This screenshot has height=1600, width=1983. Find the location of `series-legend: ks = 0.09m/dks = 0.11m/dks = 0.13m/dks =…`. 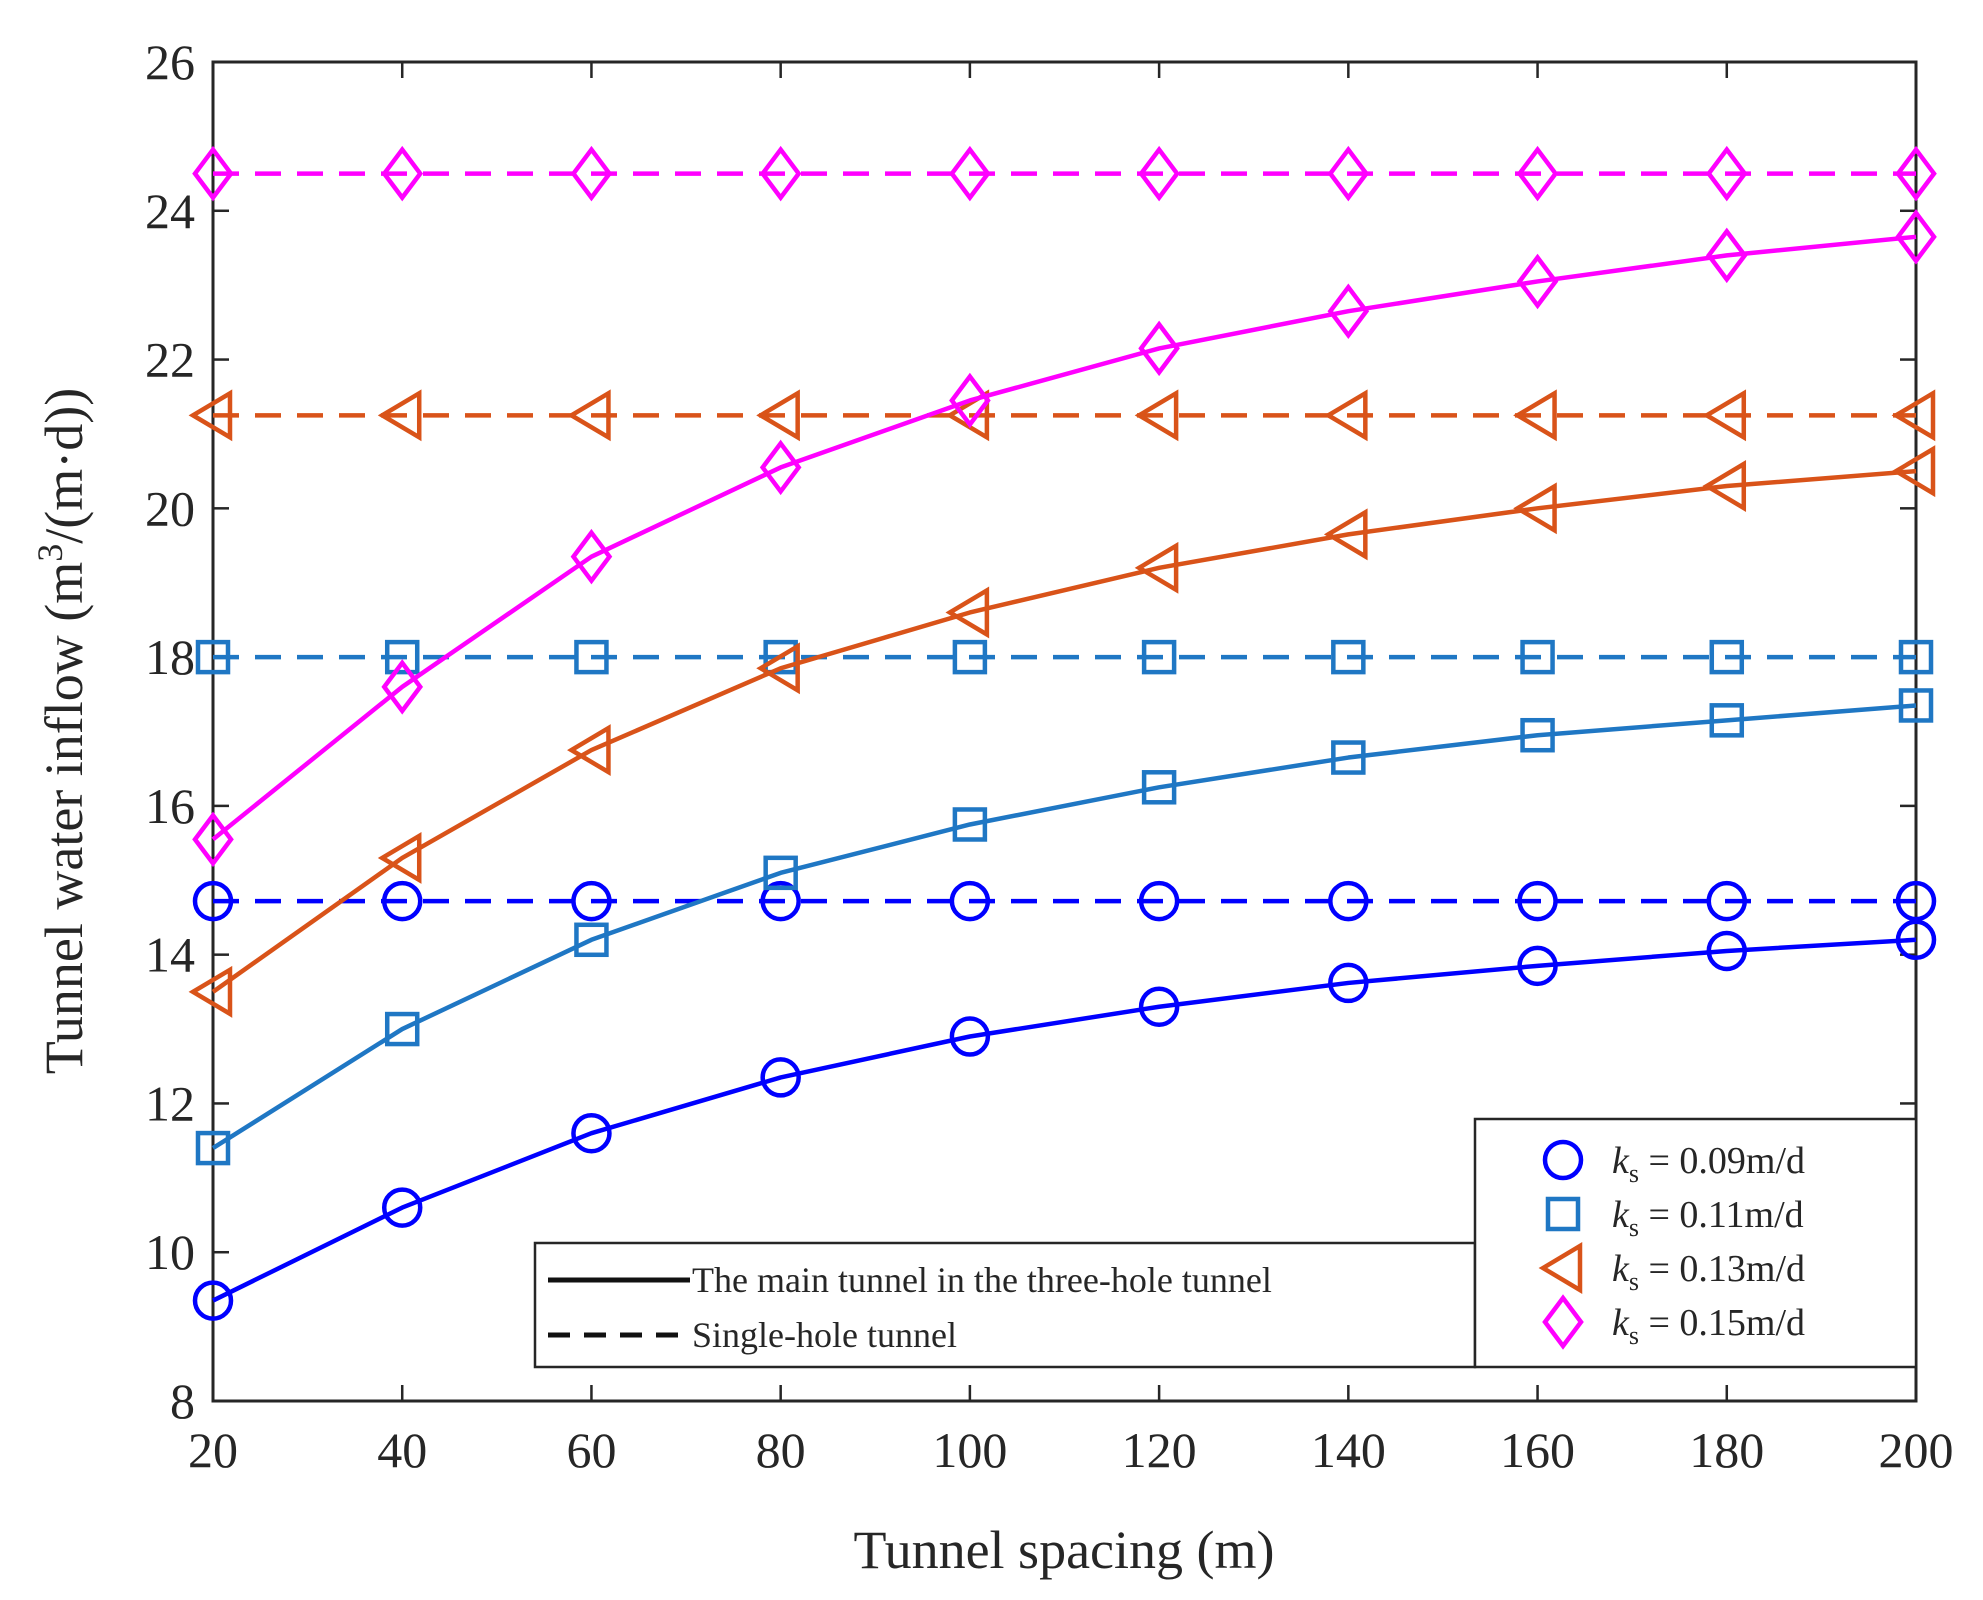

series-legend: ks = 0.09m/dks = 0.11m/dks = 0.13m/dks =… is located at coordinates (1695, 1243).